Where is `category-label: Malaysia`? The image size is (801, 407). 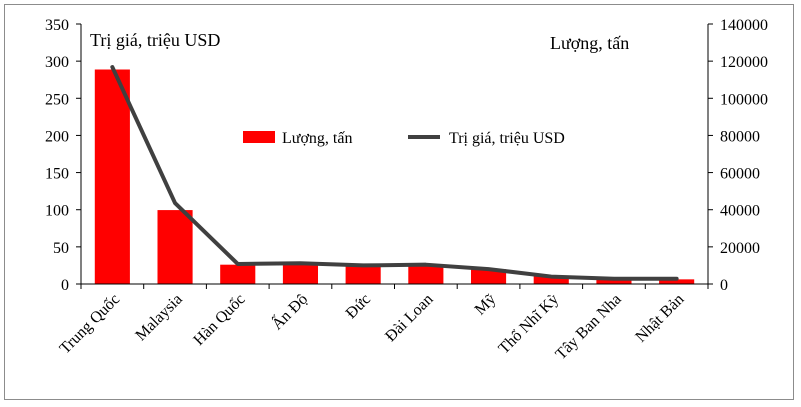
category-label: Malaysia is located at coordinates (158, 317).